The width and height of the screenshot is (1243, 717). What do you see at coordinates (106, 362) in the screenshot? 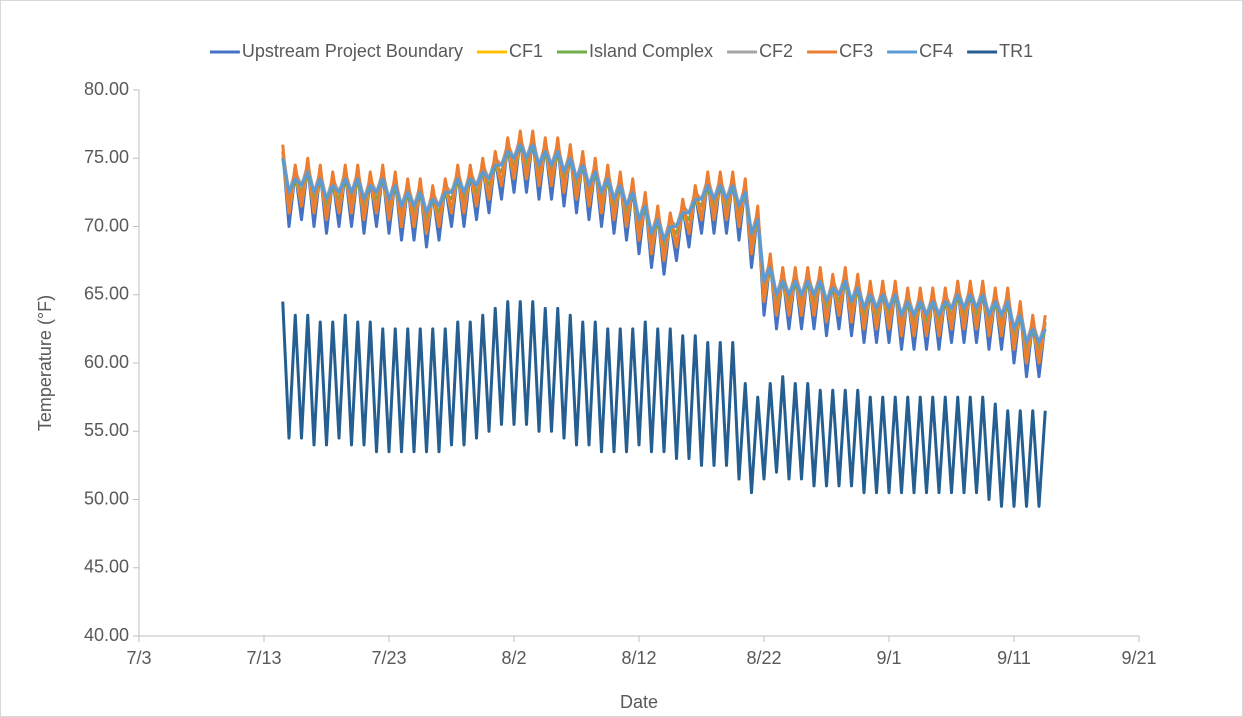
I see `y-tick-label: 60.00` at bounding box center [106, 362].